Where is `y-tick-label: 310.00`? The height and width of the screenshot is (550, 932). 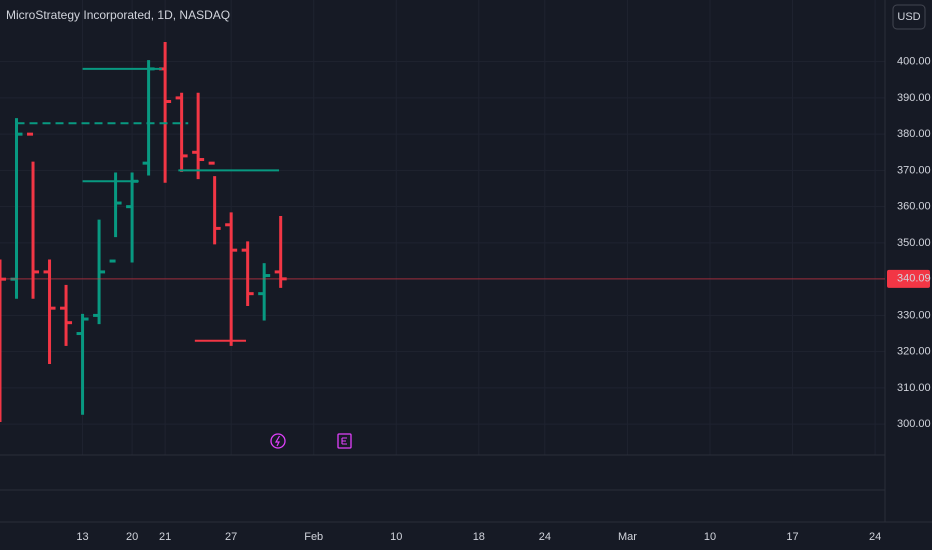 y-tick-label: 310.00 is located at coordinates (914, 388).